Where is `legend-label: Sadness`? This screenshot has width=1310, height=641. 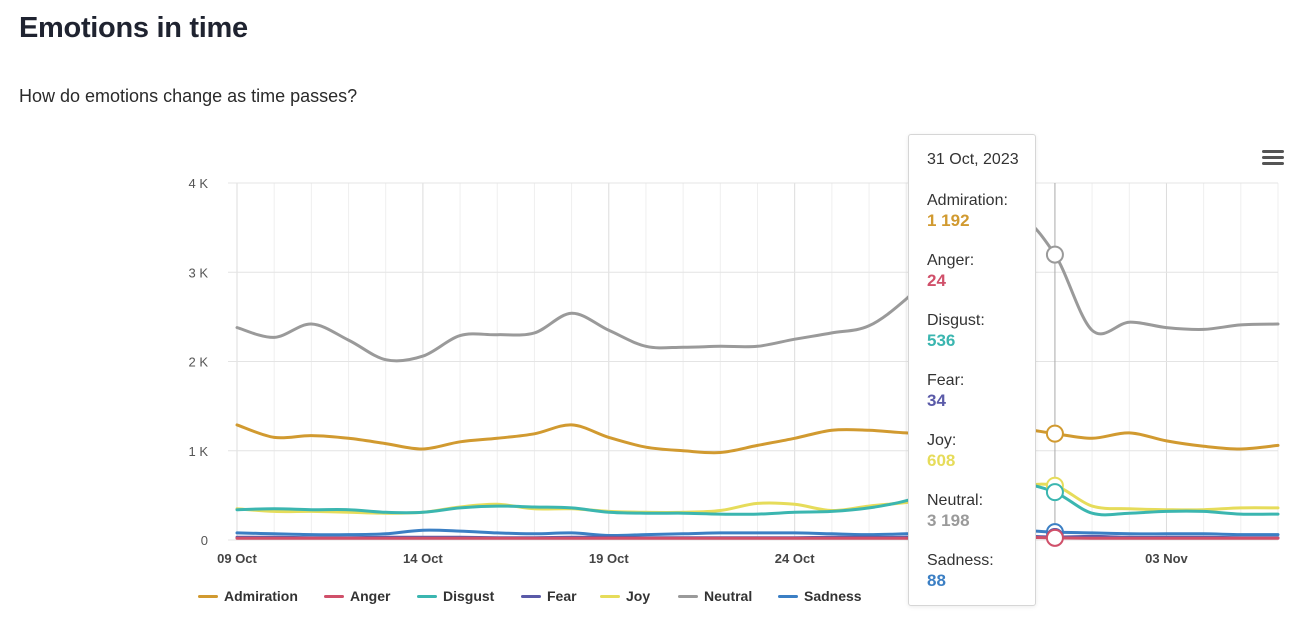
legend-label: Sadness is located at coordinates (833, 596).